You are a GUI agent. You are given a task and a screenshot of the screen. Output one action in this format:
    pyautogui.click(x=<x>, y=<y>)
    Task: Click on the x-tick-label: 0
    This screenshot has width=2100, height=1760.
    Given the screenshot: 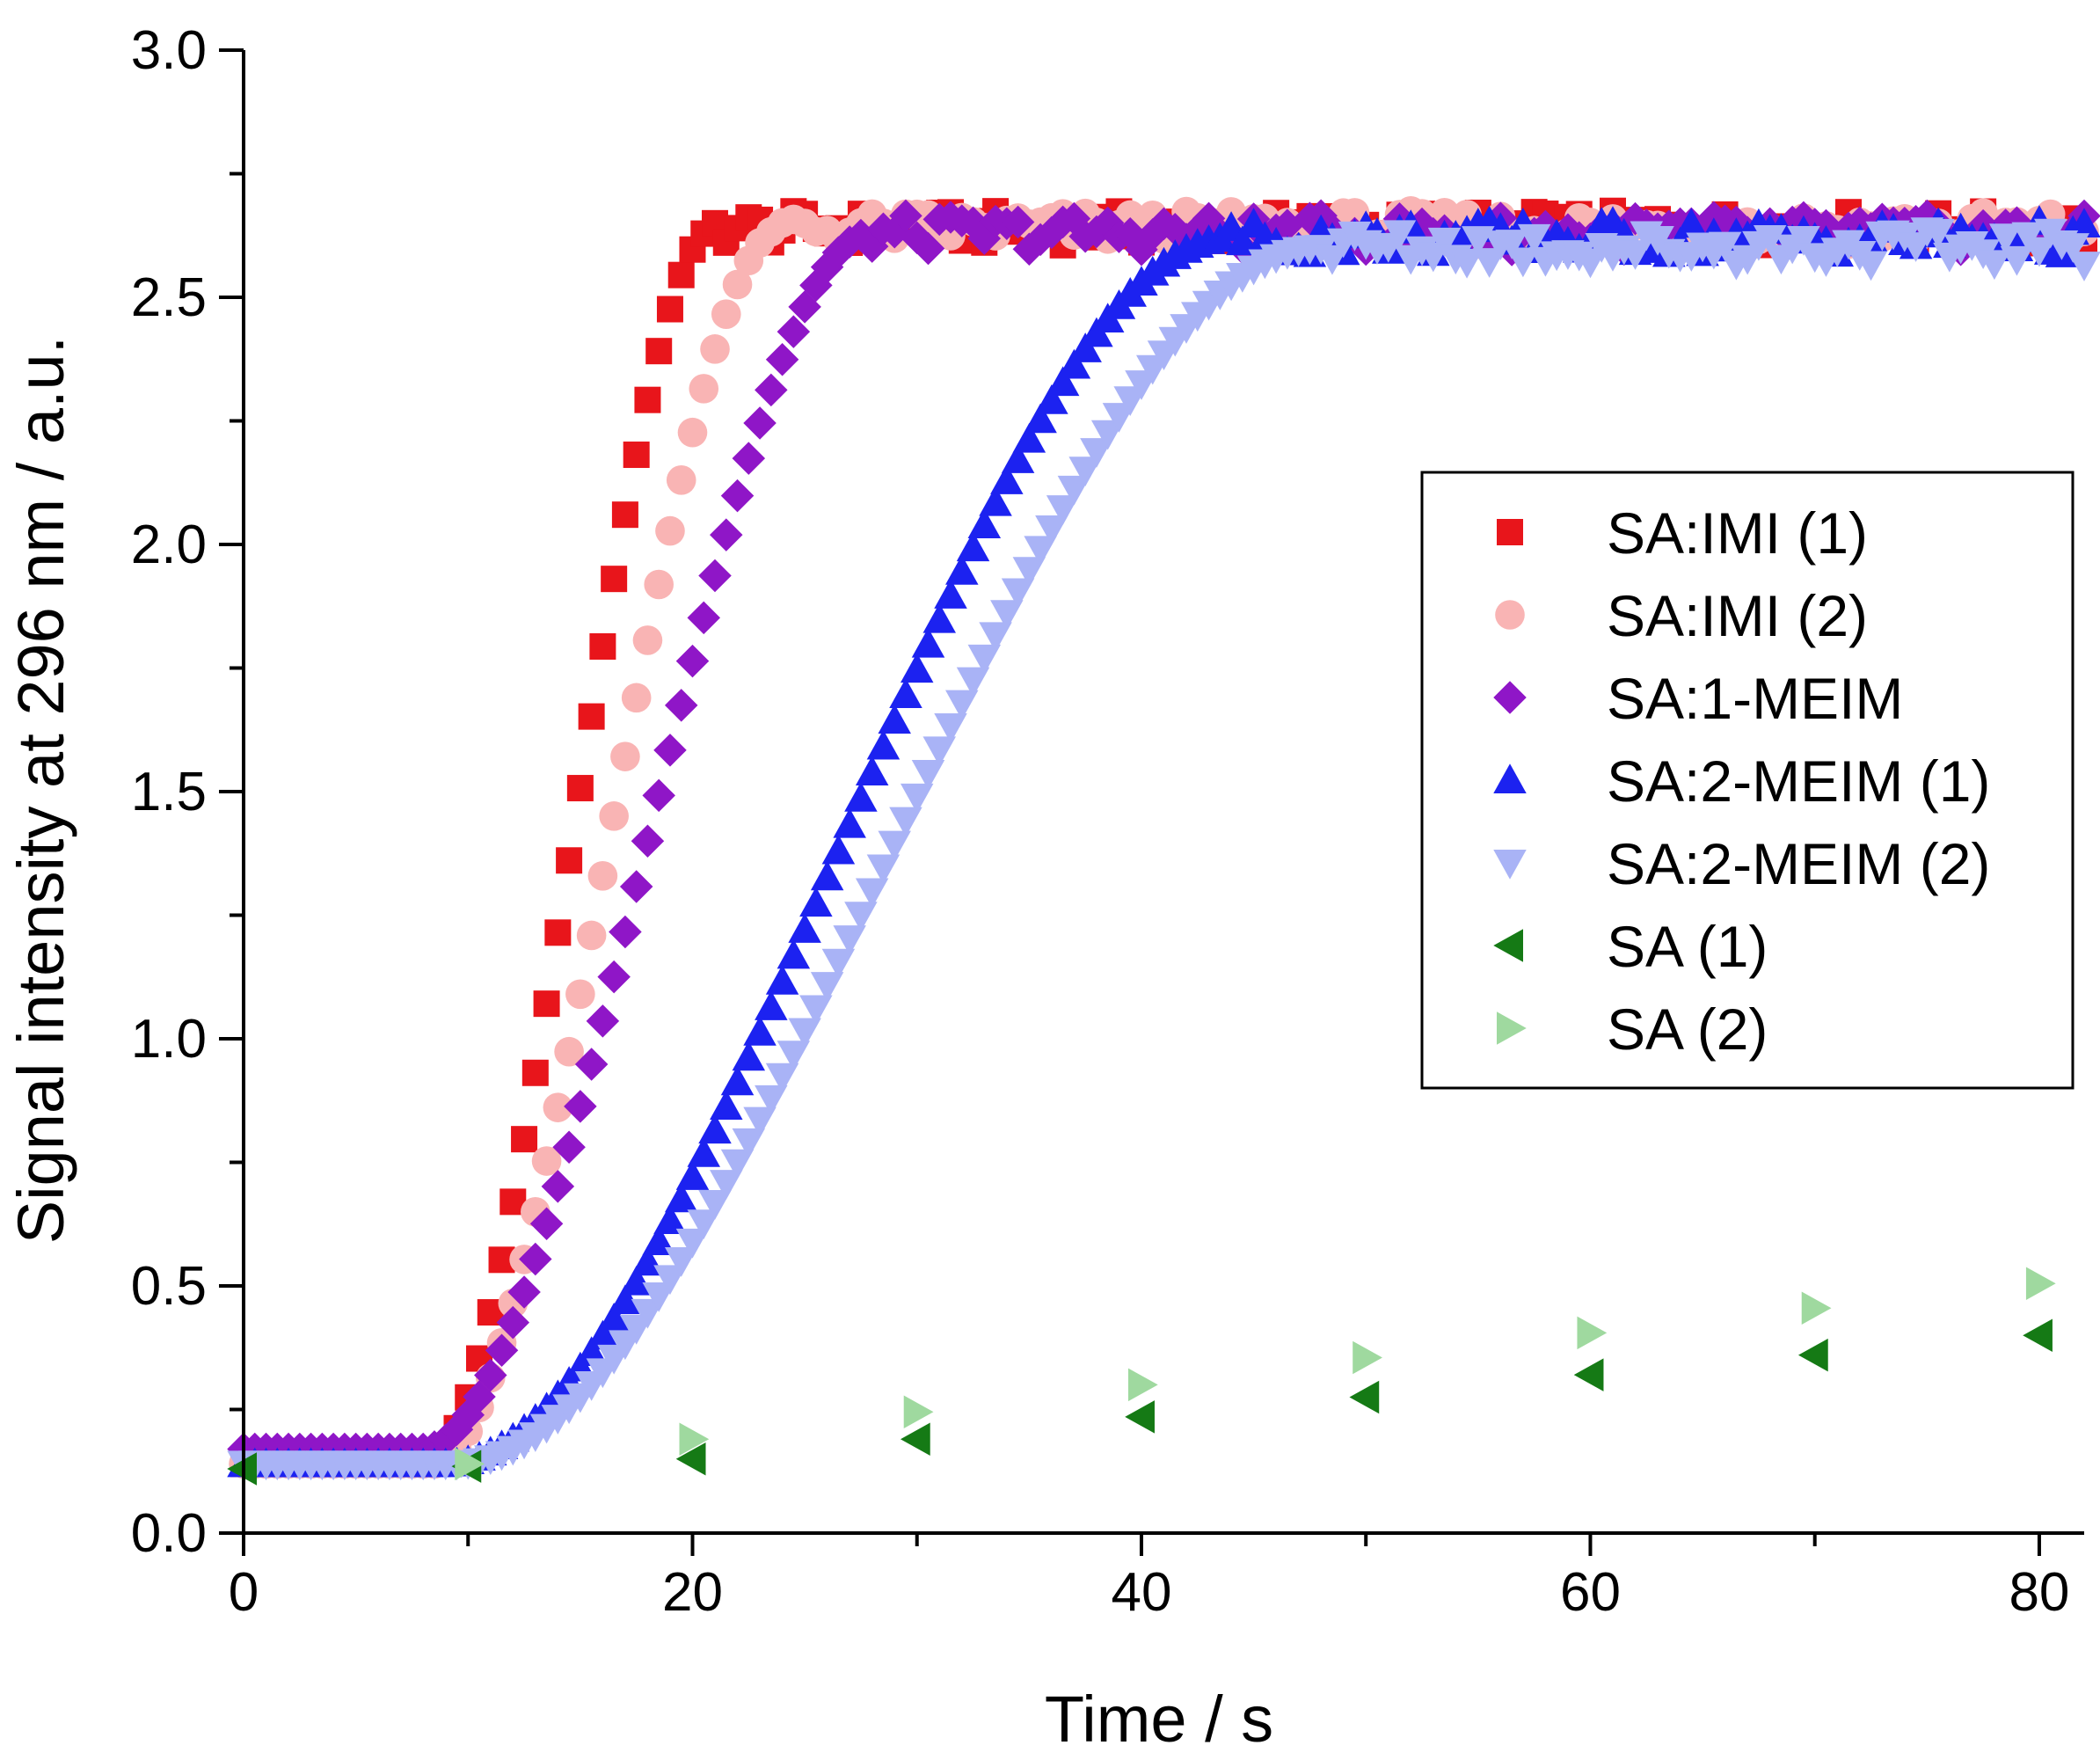 What is the action you would take?
    pyautogui.click(x=244, y=1592)
    